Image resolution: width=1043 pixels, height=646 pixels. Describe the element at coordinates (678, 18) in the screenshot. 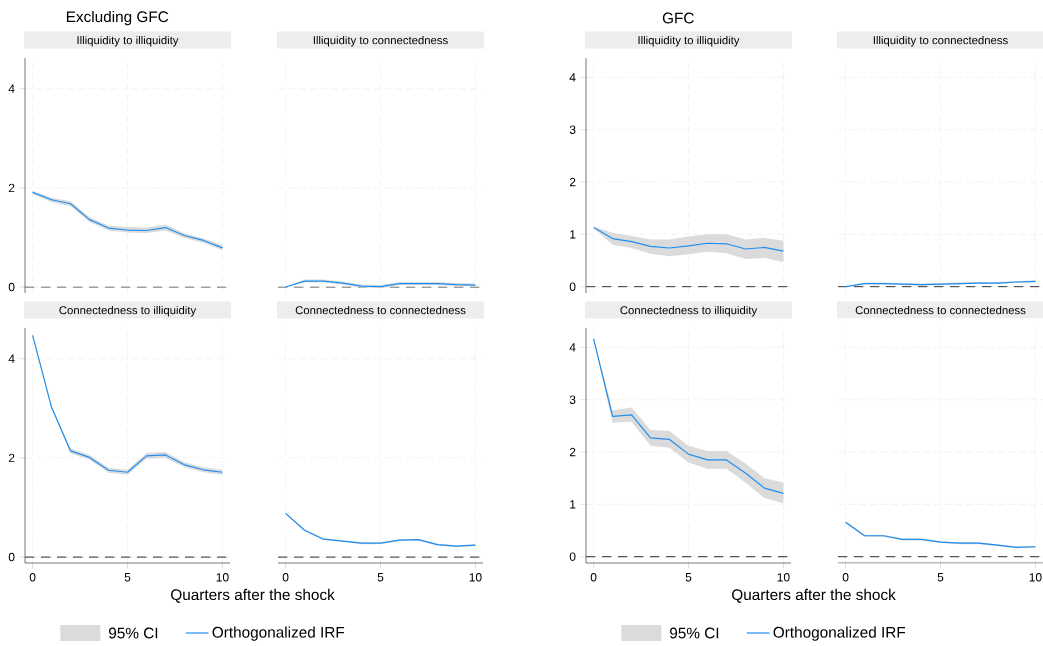

I see `text: GFC` at that location.